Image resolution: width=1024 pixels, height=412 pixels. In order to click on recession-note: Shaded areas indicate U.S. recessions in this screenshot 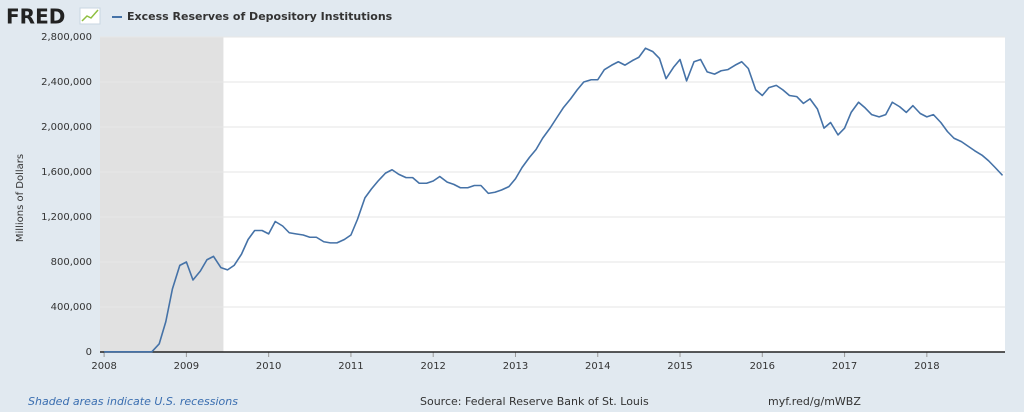, I will do `click(133, 401)`.